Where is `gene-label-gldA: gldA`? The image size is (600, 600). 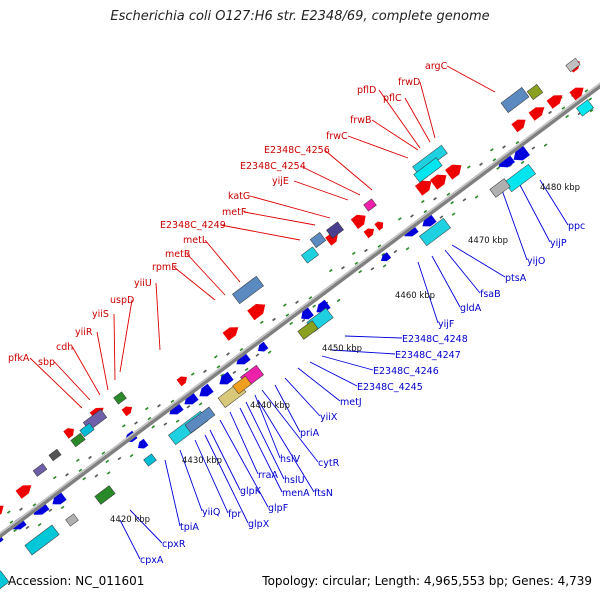 gene-label-gldA: gldA is located at coordinates (471, 308).